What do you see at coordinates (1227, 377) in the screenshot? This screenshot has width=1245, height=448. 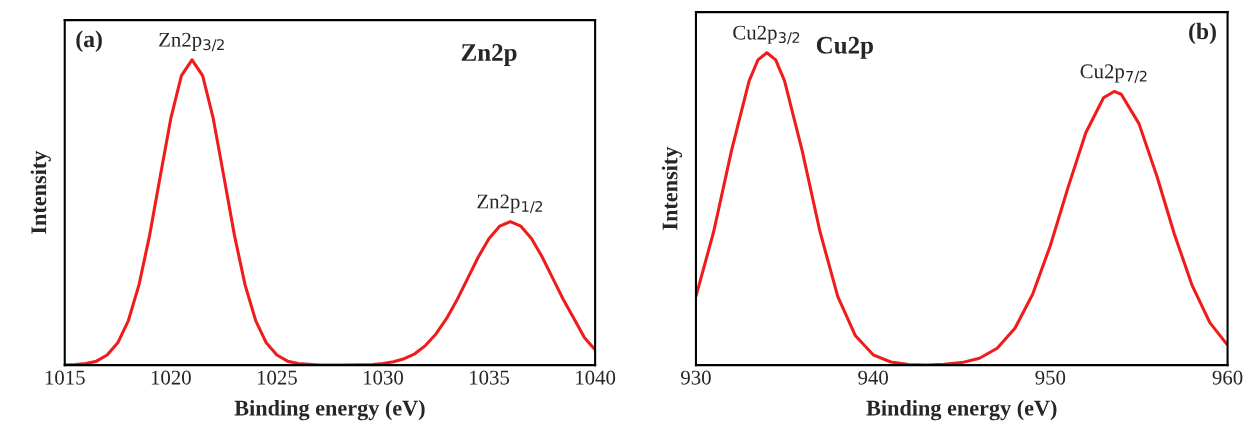 I see `x-tick-label: 960` at bounding box center [1227, 377].